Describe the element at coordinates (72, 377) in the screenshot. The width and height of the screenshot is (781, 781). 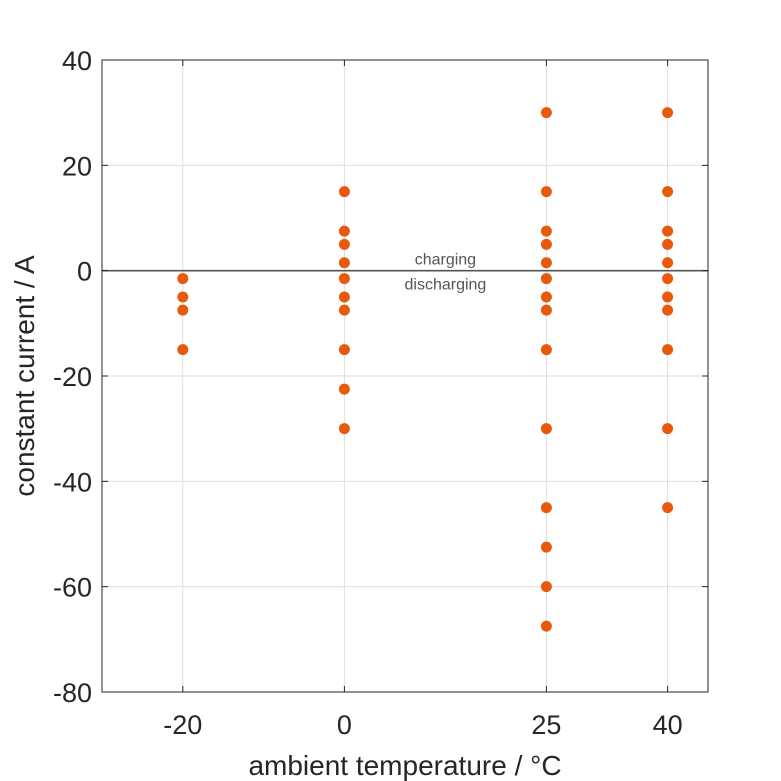
I see `y-tick-label: -20` at that location.